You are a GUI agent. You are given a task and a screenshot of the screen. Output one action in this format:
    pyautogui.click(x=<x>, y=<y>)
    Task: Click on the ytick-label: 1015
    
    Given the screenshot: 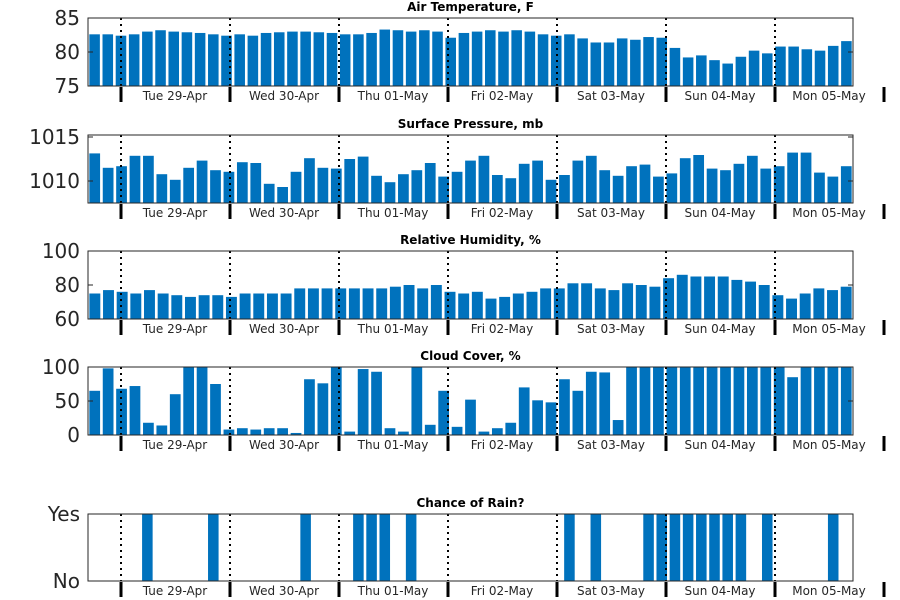 What is the action you would take?
    pyautogui.click(x=54, y=137)
    